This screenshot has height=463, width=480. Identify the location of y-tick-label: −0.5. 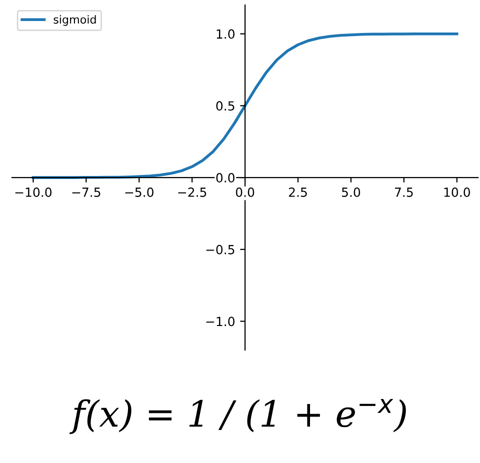
(220, 249).